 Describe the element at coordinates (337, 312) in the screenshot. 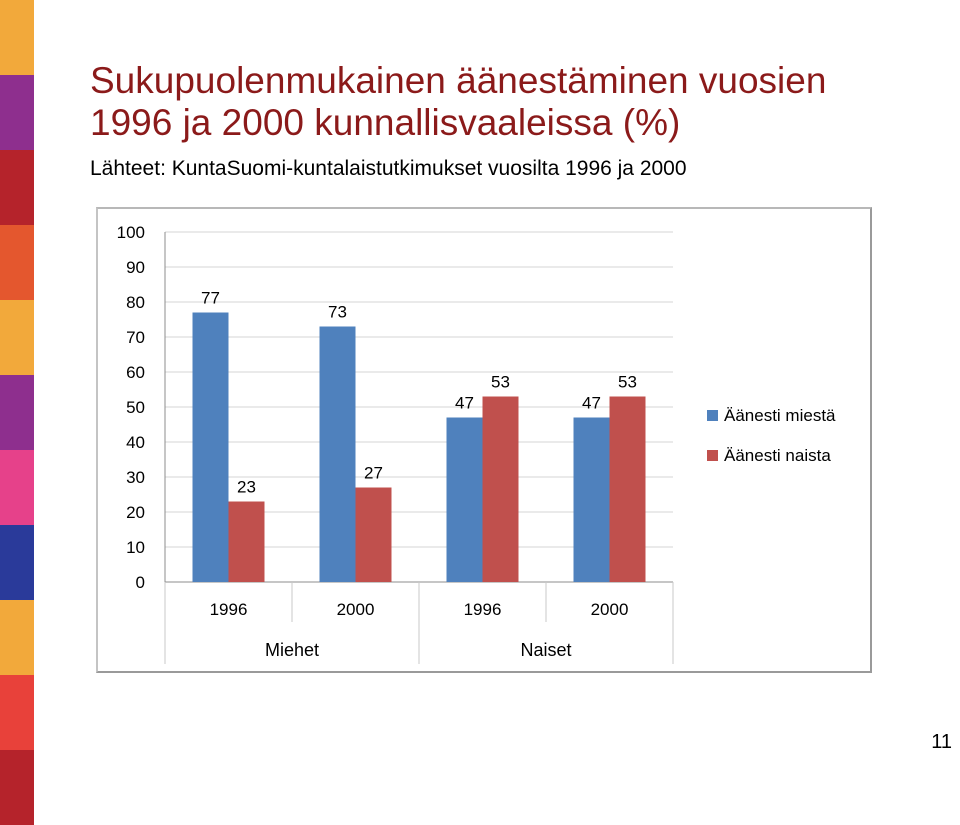

I see `data-label: 73` at that location.